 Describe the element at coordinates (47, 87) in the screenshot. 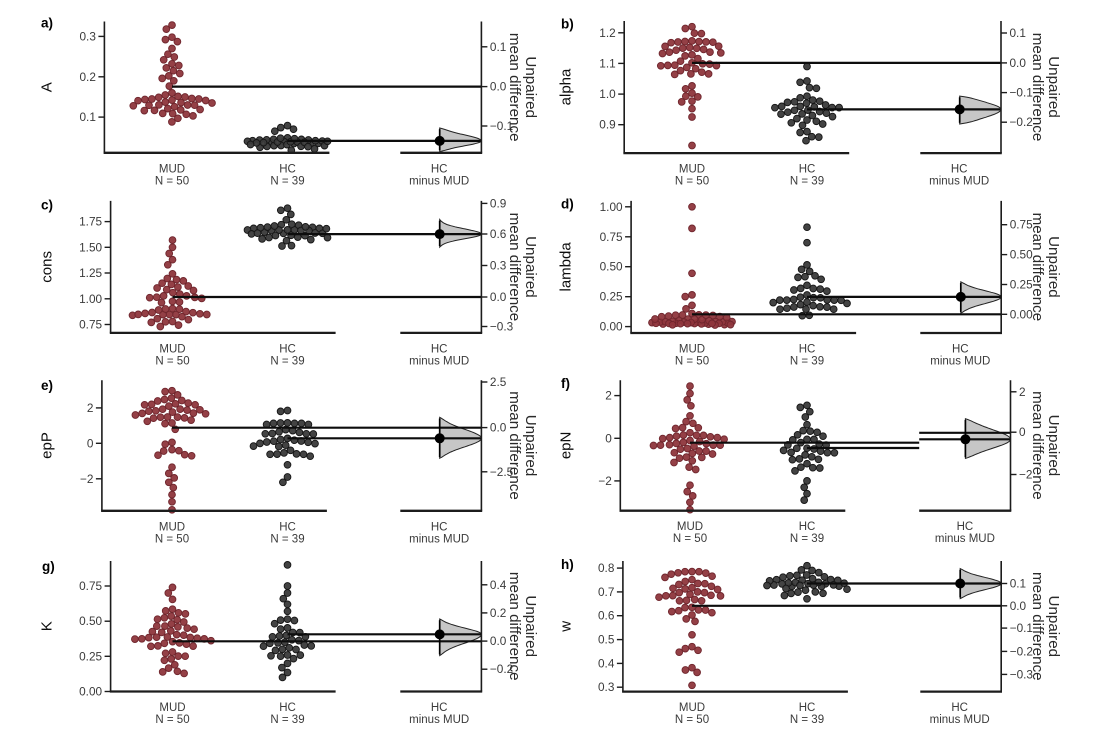

I see `svg-text: A` at that location.